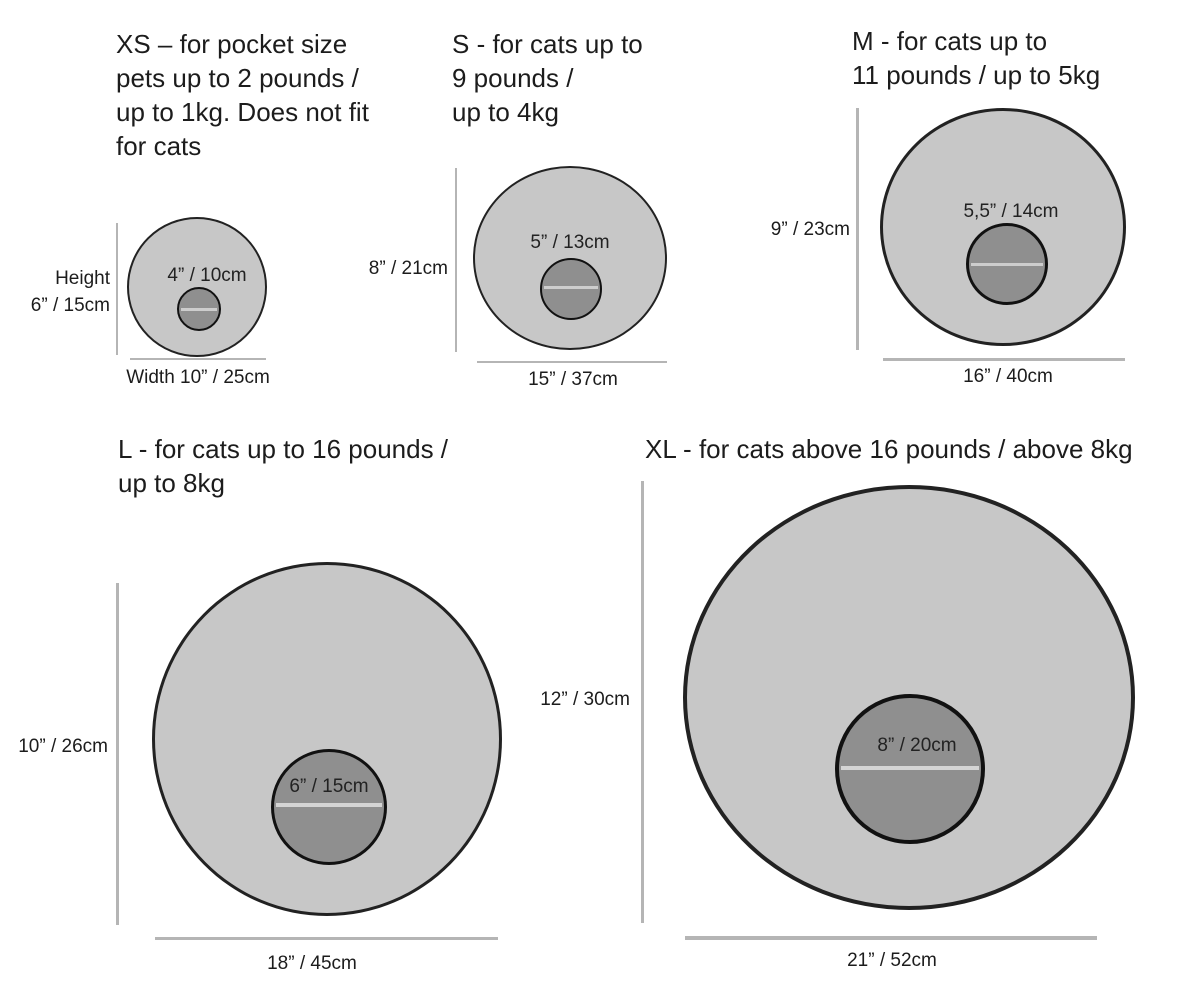  I want to click on title-line: up to 8kg, so click(171, 483).